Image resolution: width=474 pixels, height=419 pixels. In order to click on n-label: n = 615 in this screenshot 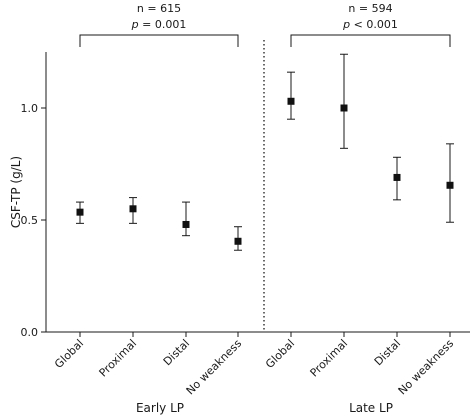, I will do `click(159, 8)`.